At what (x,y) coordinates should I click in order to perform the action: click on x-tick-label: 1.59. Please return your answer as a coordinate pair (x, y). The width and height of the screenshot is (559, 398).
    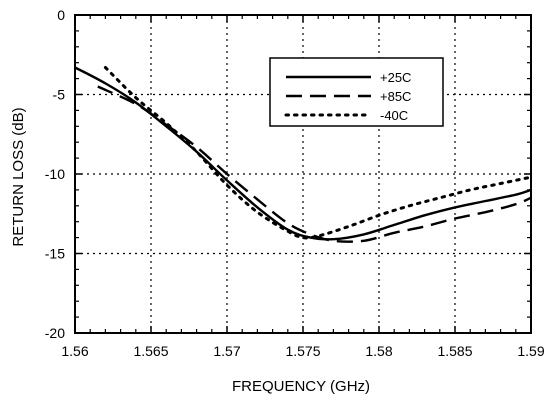
    Looking at the image, I should click on (530, 351).